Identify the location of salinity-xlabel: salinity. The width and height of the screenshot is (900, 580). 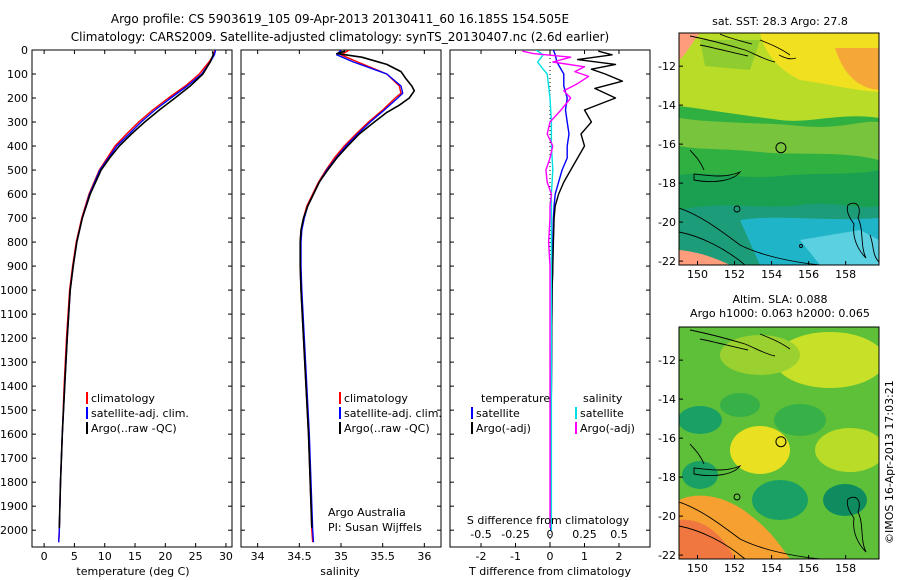
(340, 571).